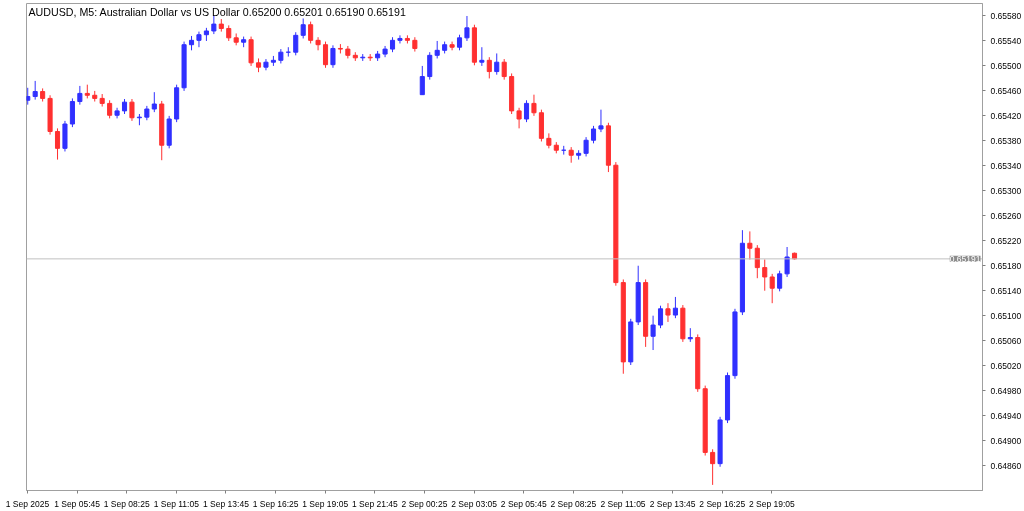 The height and width of the screenshot is (511, 1024). What do you see at coordinates (1006, 15) in the screenshot?
I see `y-tick-label: 0.65580` at bounding box center [1006, 15].